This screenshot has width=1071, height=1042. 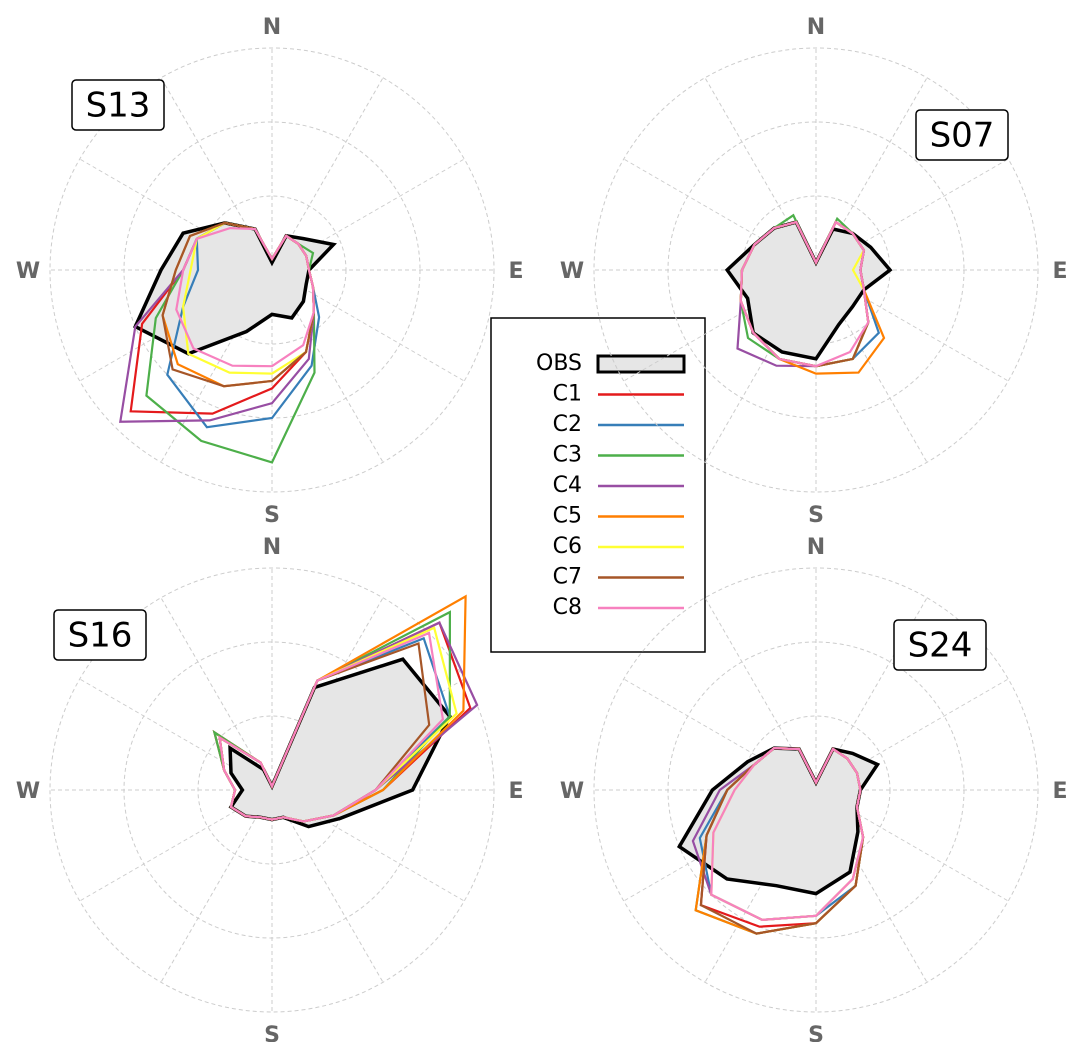 I want to click on panel-title: S24, so click(x=940, y=646).